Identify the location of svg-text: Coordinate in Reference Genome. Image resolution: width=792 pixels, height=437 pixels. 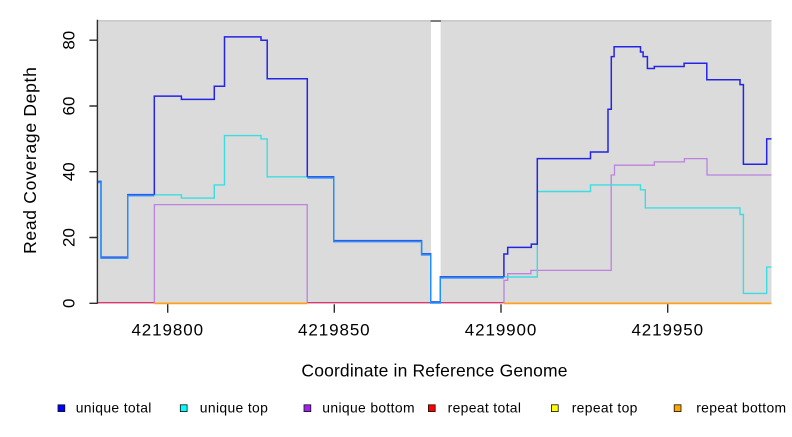
(434, 371).